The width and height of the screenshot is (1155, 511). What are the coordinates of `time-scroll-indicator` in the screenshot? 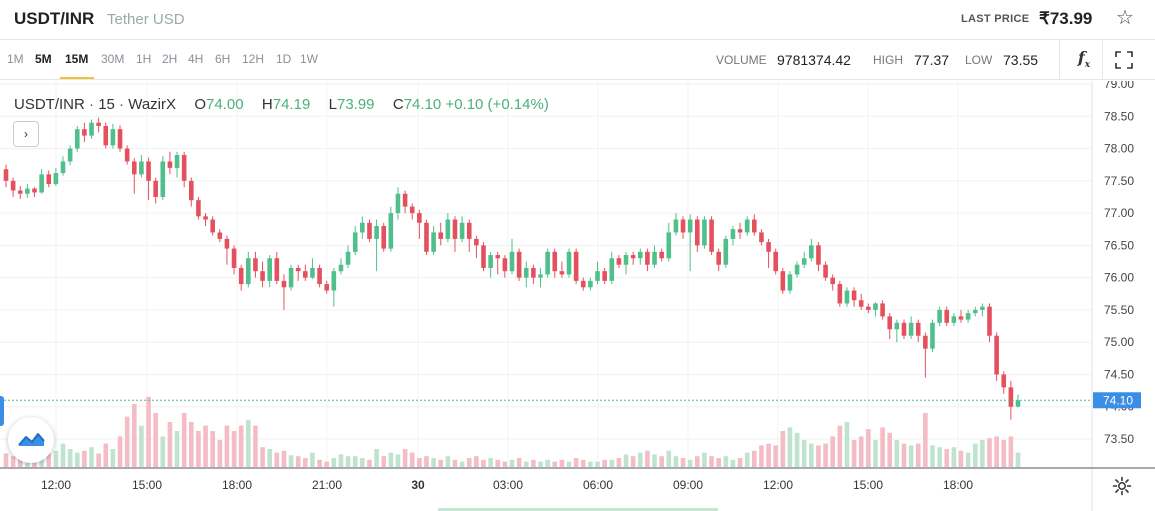 It's located at (578, 509).